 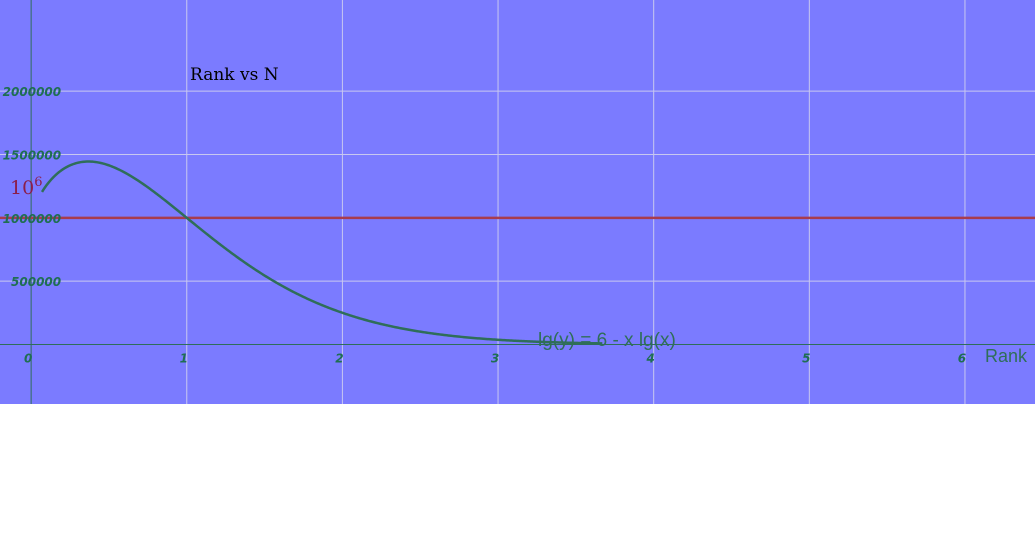 I want to click on reference-base: 10, so click(x=22, y=188).